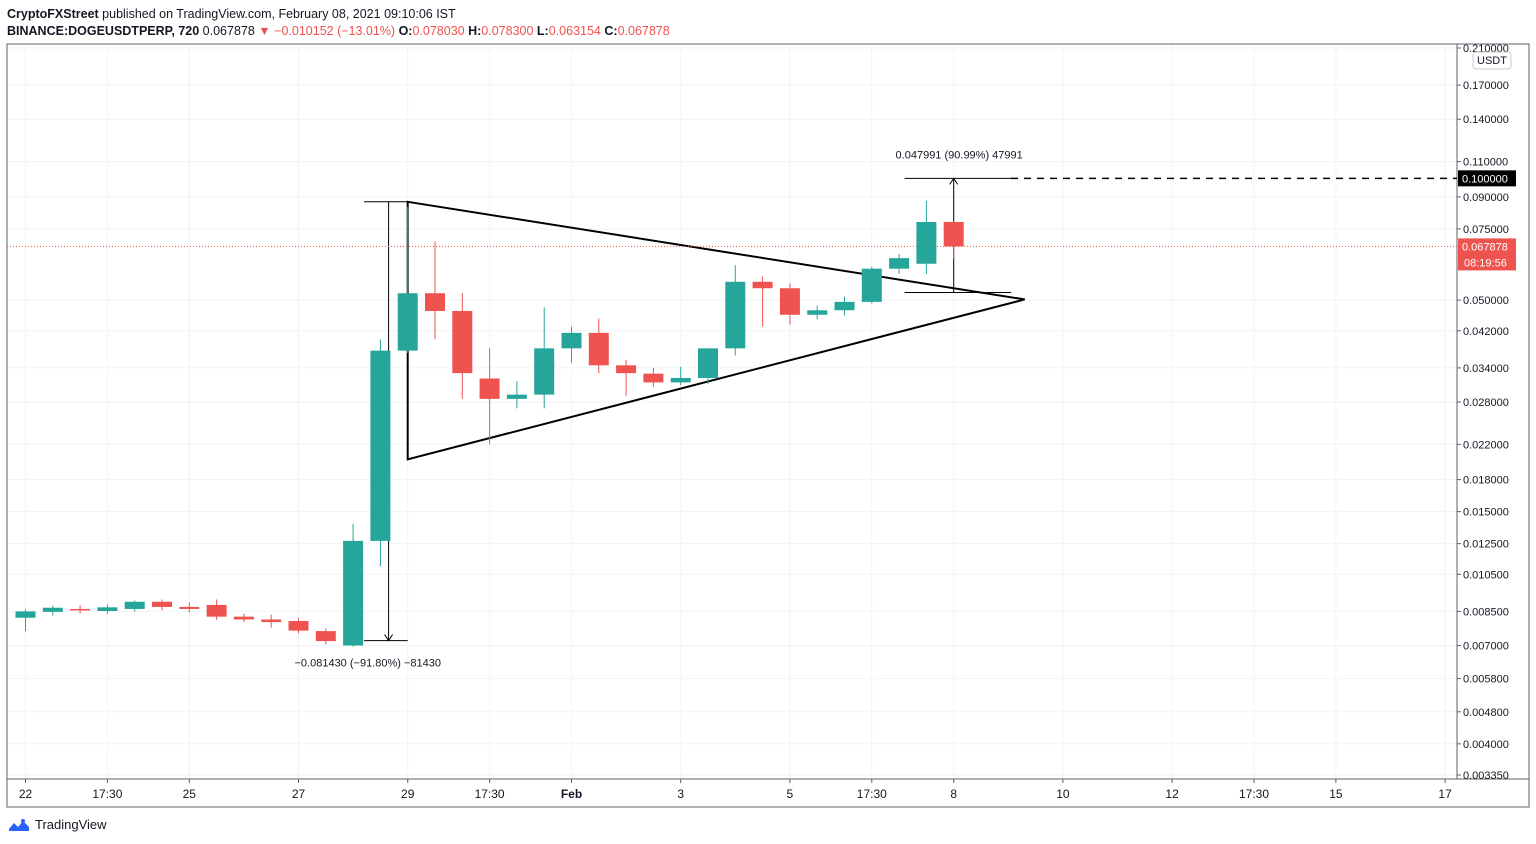 The image size is (1536, 844). Describe the element at coordinates (959, 155) in the screenshot. I see `measure-up-label: 0.047991 (90.99%) 47991` at that location.